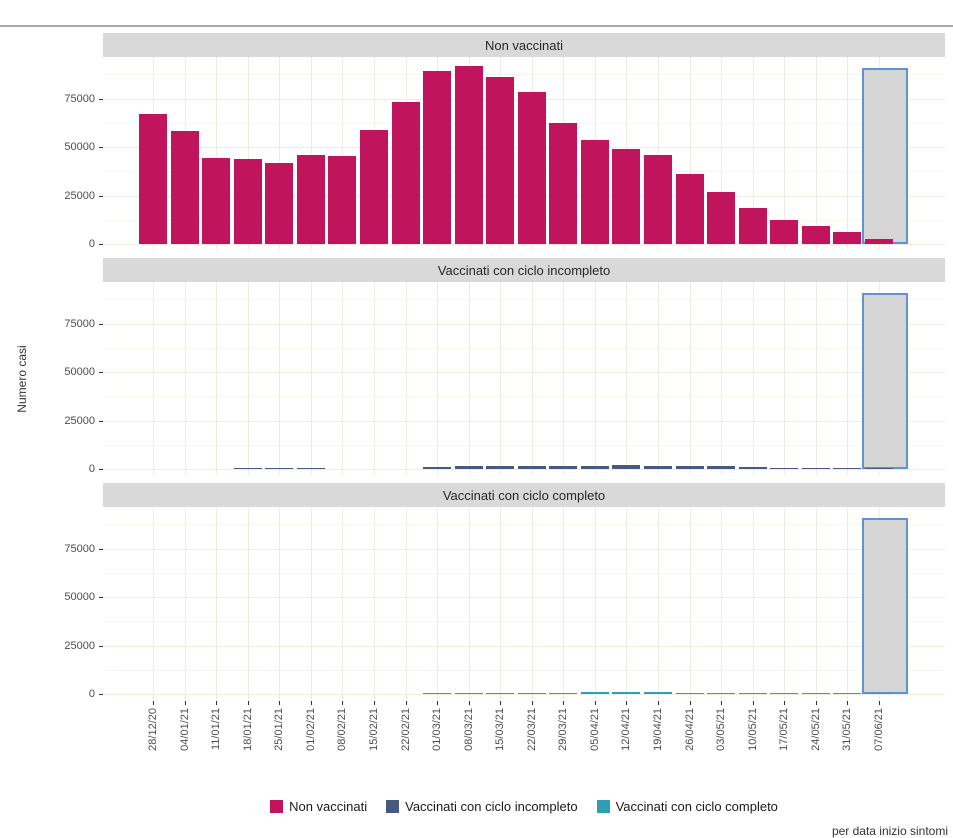 Image resolution: width=953 pixels, height=838 pixels. I want to click on x-tick-label-wrap: 17/05/21, so click(784, 740).